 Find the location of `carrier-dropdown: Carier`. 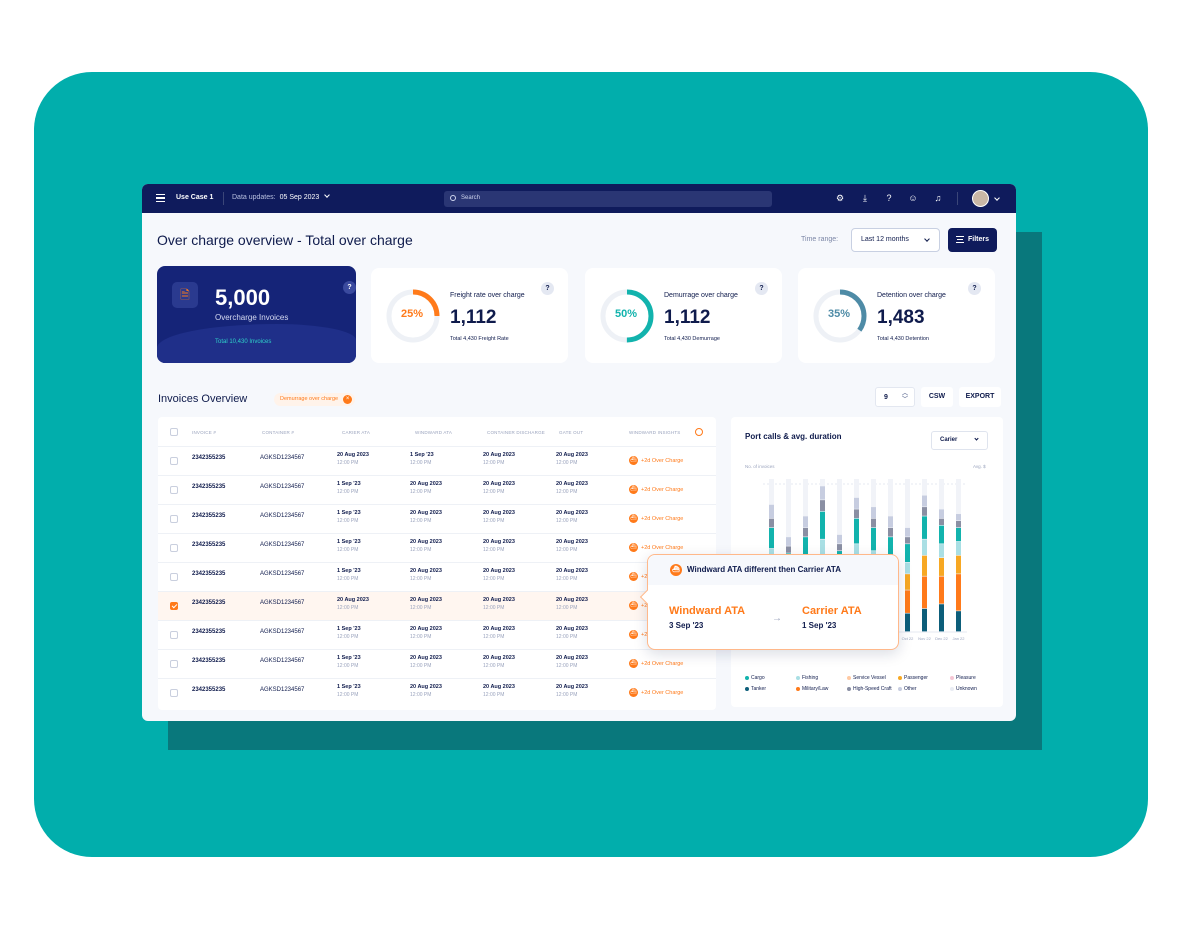

carrier-dropdown: Carier is located at coordinates (959, 440).